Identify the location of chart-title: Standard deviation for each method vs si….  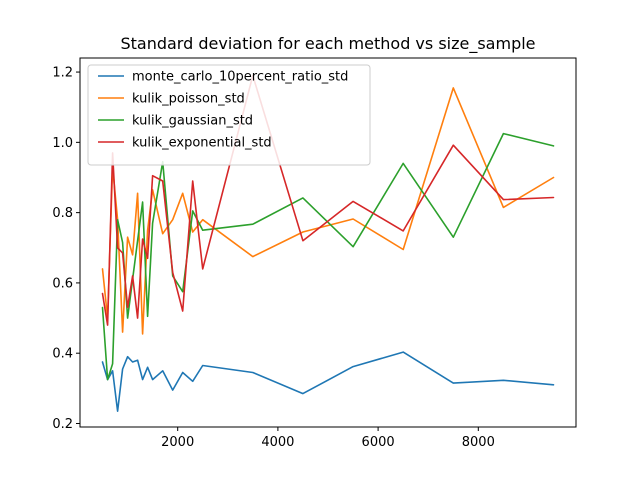
(327, 44).